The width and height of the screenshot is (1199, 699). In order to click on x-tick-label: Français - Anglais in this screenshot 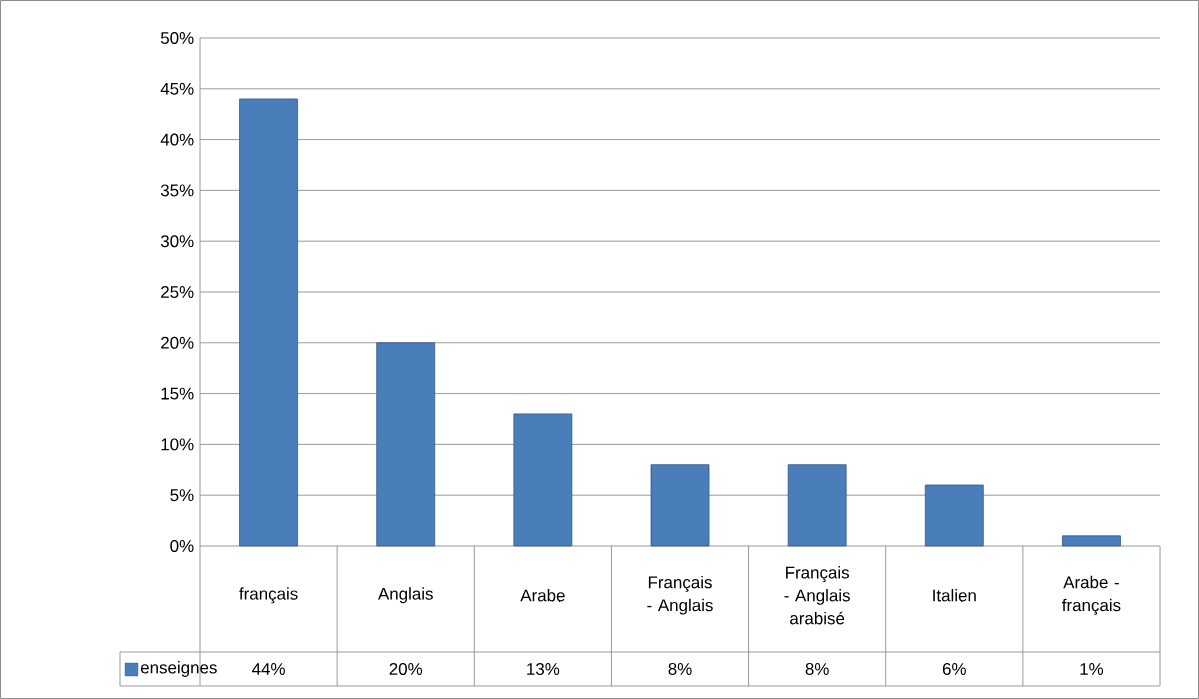, I will do `click(680, 595)`.